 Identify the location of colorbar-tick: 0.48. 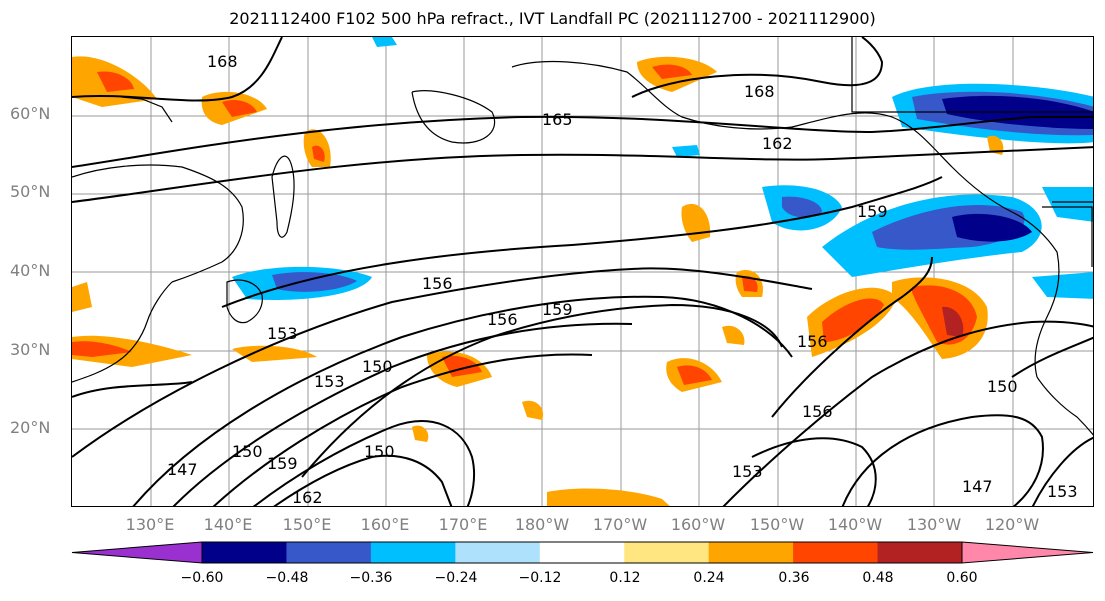
(878, 578).